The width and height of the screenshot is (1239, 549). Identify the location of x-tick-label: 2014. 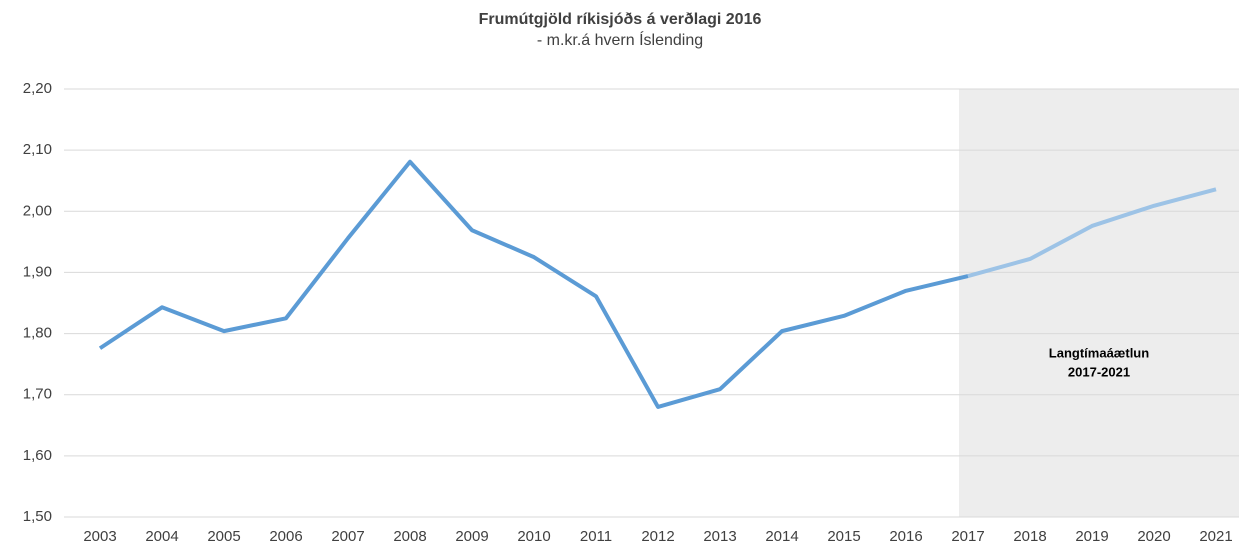
(781, 536).